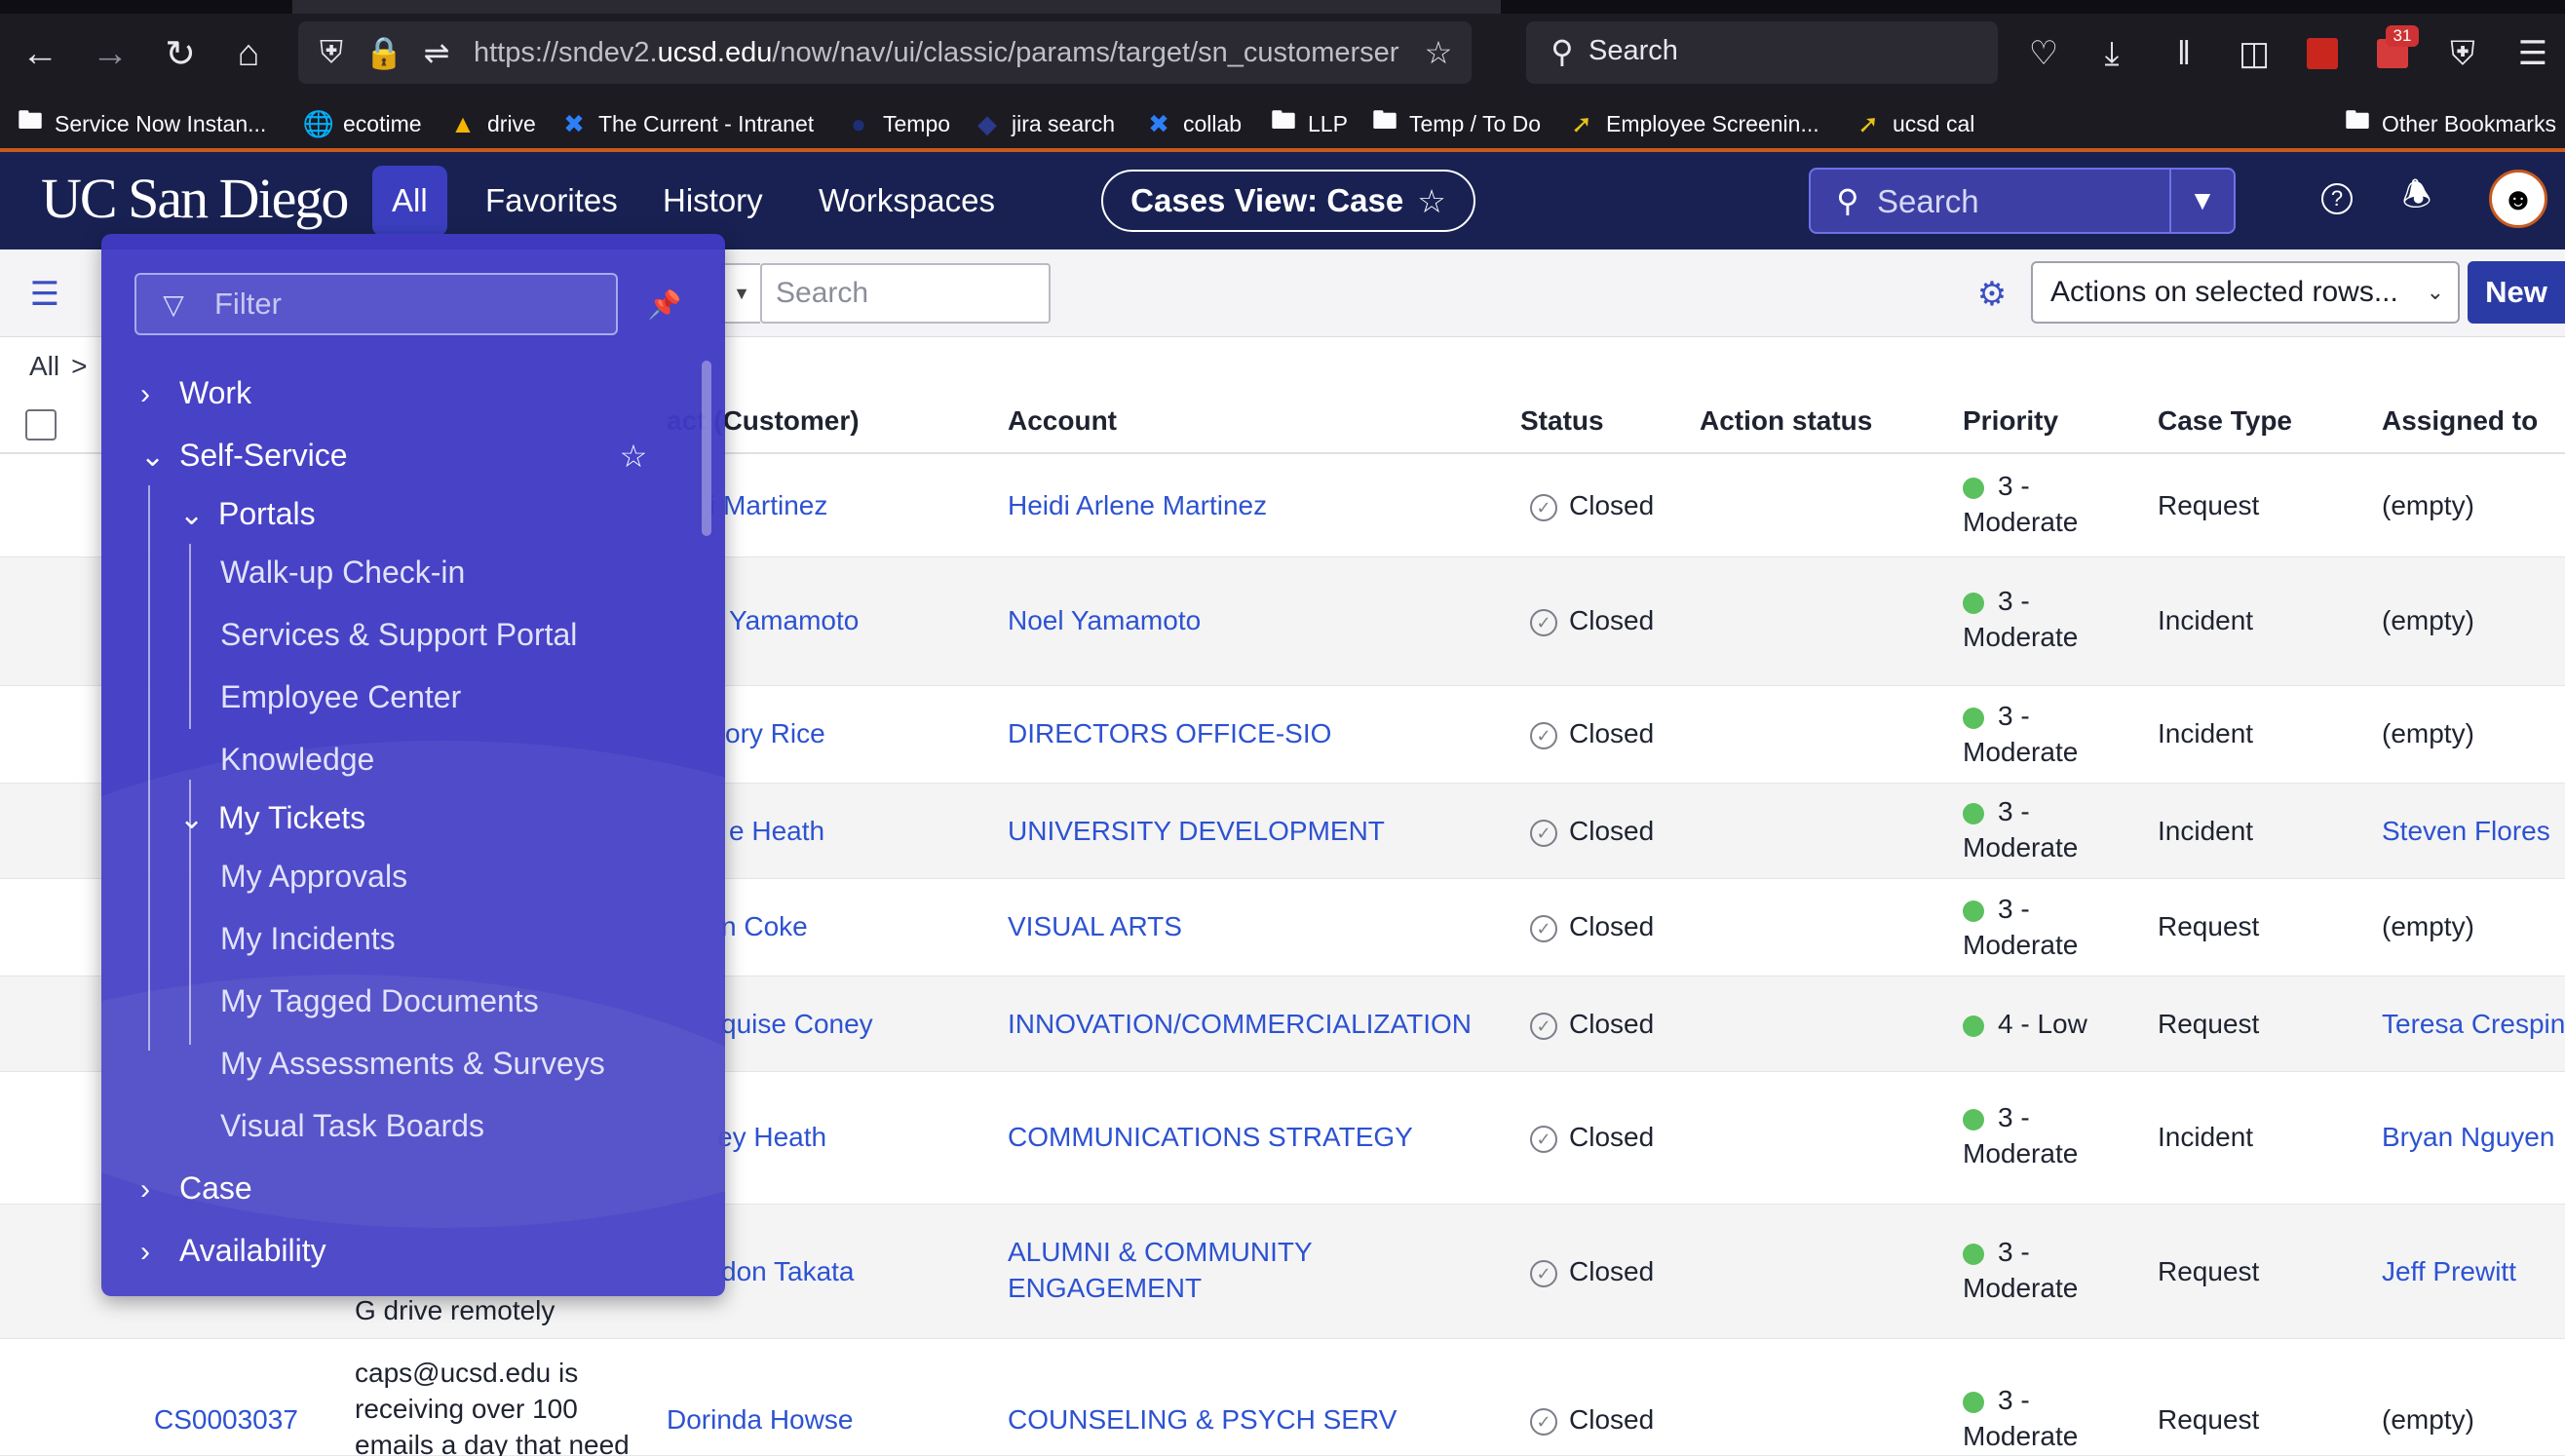 The image size is (2565, 1456). Describe the element at coordinates (1438, 52) in the screenshot. I see `bookmark-star-icon: ☆` at that location.